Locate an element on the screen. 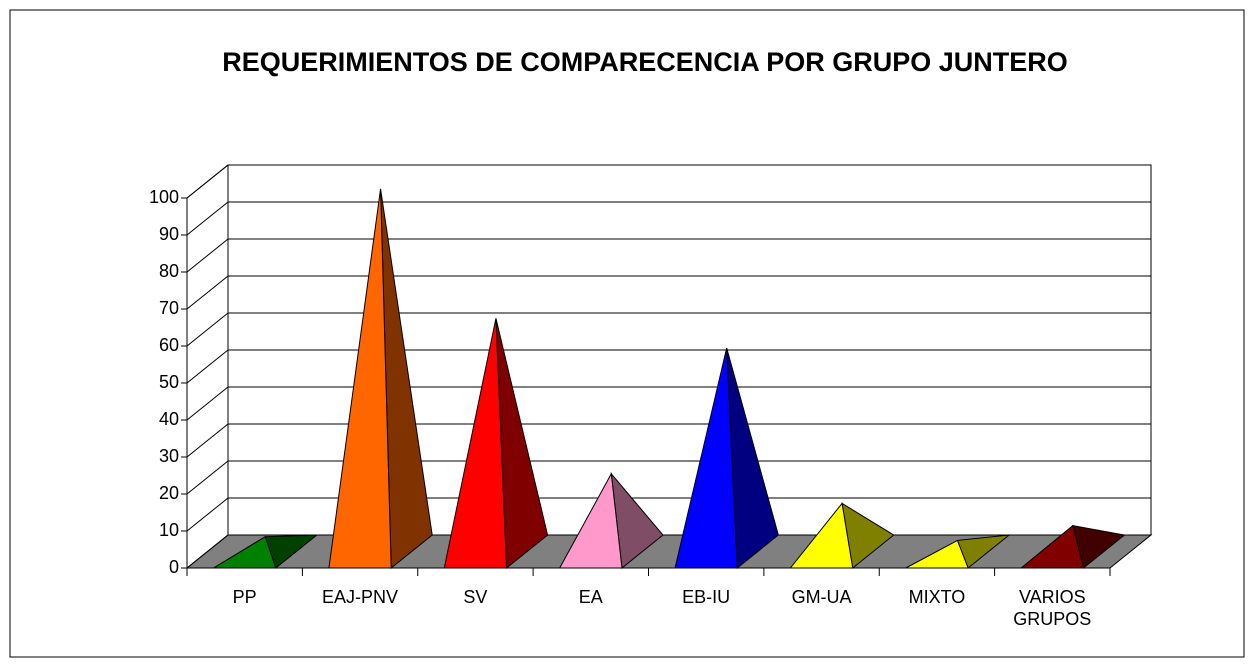  y-tick-label: 20 is located at coordinates (169, 493).